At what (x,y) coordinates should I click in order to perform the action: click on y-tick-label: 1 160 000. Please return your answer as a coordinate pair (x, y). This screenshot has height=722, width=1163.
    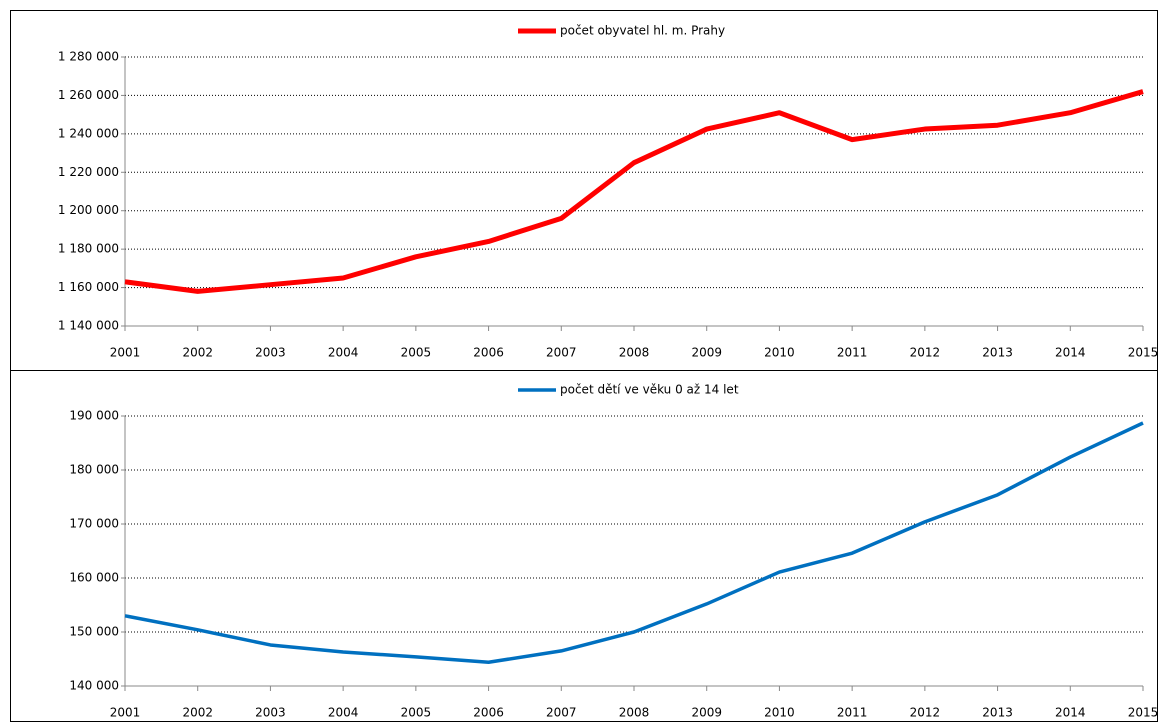
    Looking at the image, I should click on (88, 287).